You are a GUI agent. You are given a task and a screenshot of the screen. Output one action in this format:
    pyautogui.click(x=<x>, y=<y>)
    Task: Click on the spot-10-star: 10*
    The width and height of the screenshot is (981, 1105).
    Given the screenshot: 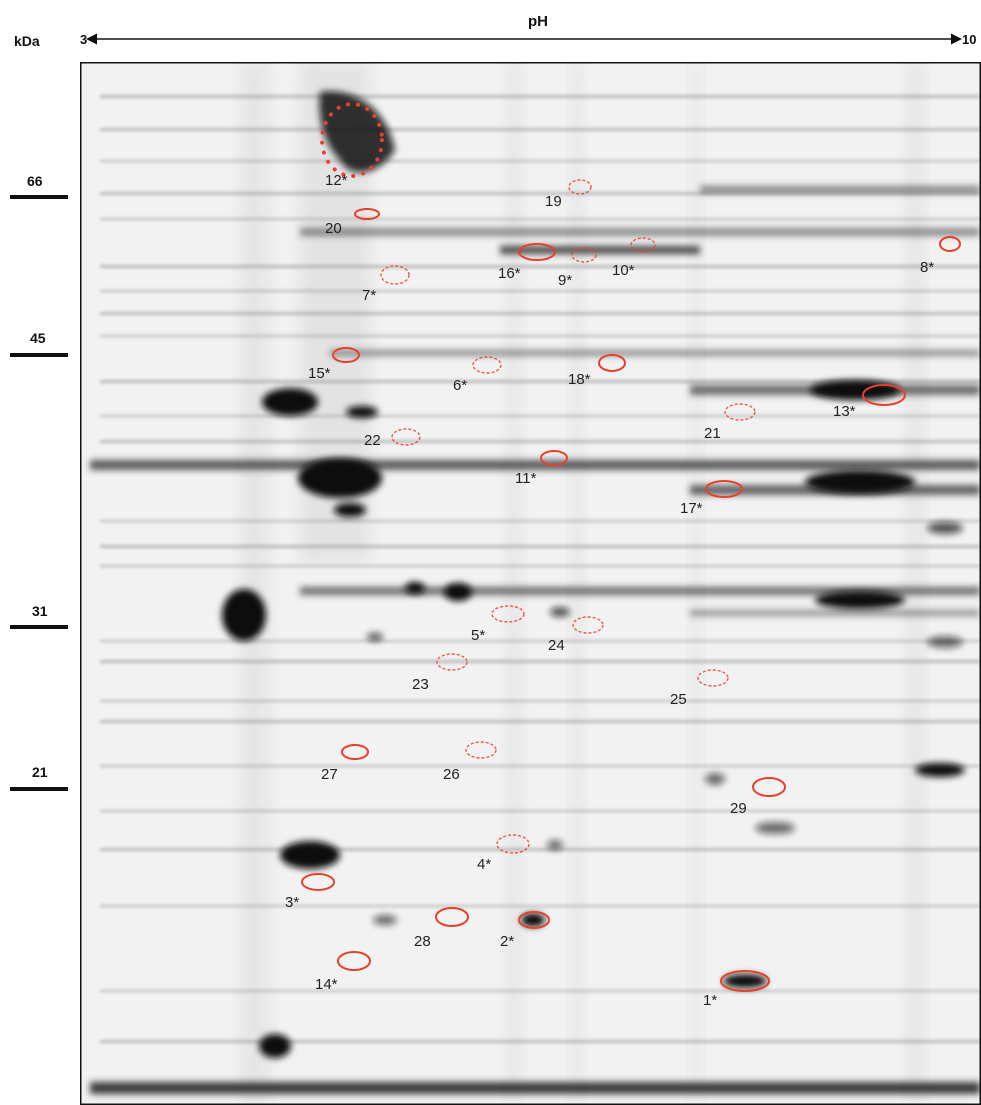 What is the action you would take?
    pyautogui.click(x=634, y=258)
    